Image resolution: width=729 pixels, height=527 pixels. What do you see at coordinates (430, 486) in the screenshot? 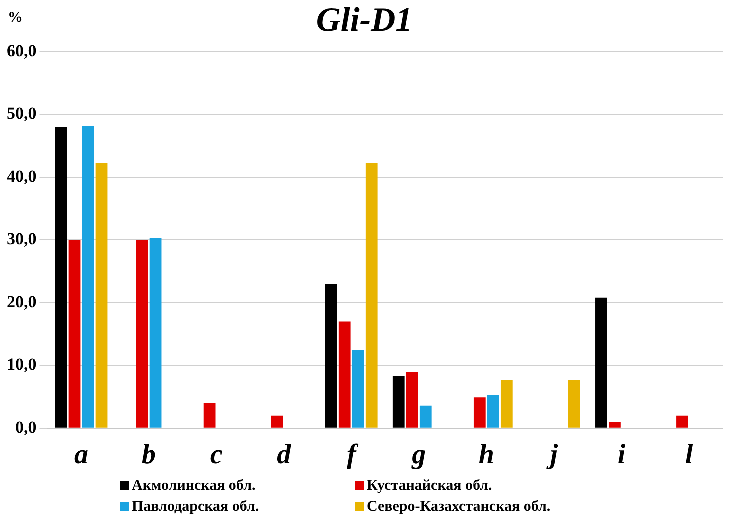
I see `legend-label: Кустанайская обл.` at bounding box center [430, 486].